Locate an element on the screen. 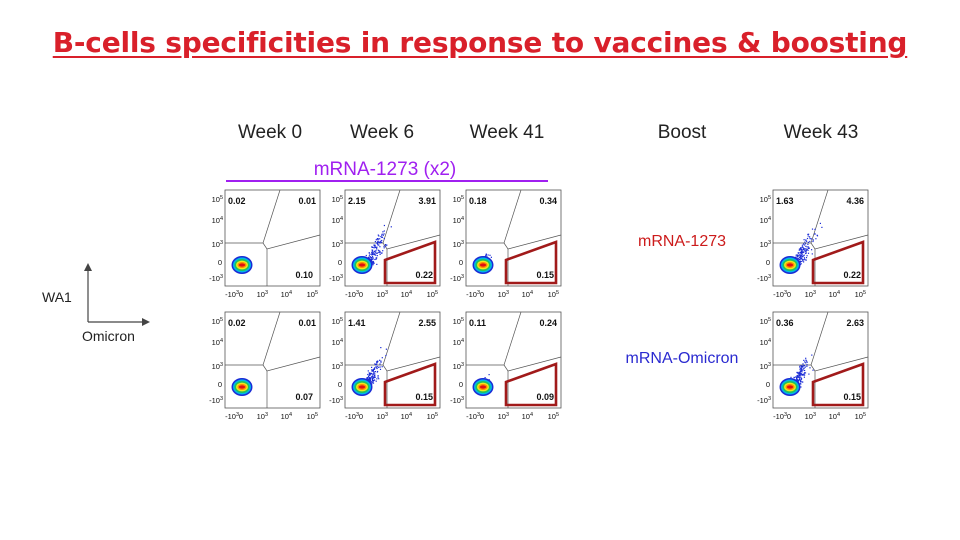 The image size is (960, 540). x-tick-label: 0 is located at coordinates (361, 294).